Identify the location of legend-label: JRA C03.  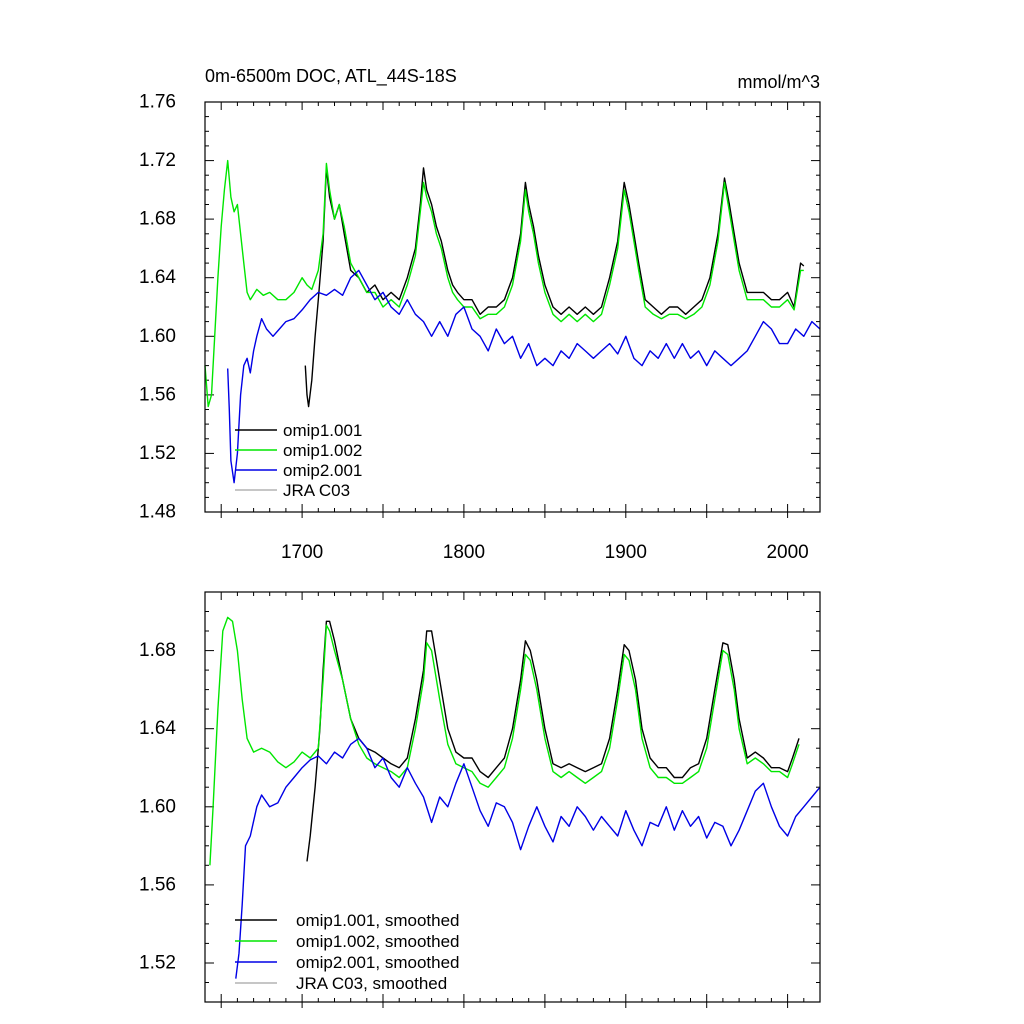
(316, 490).